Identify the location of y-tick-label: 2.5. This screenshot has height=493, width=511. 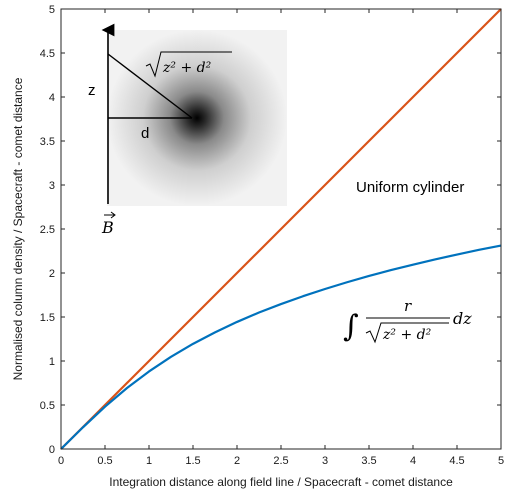
(47, 230).